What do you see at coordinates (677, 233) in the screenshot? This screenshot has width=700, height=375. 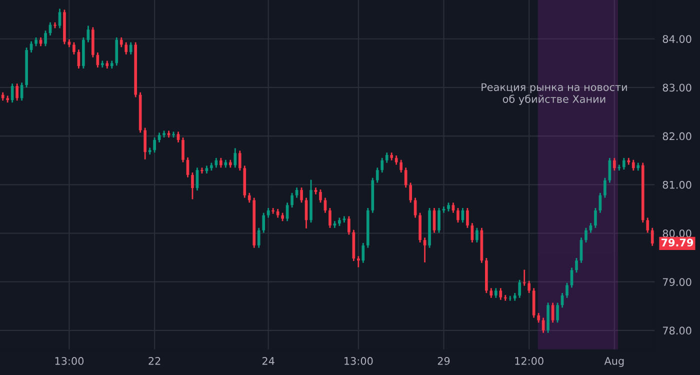 I see `y-tick-label: 80.00` at bounding box center [677, 233].